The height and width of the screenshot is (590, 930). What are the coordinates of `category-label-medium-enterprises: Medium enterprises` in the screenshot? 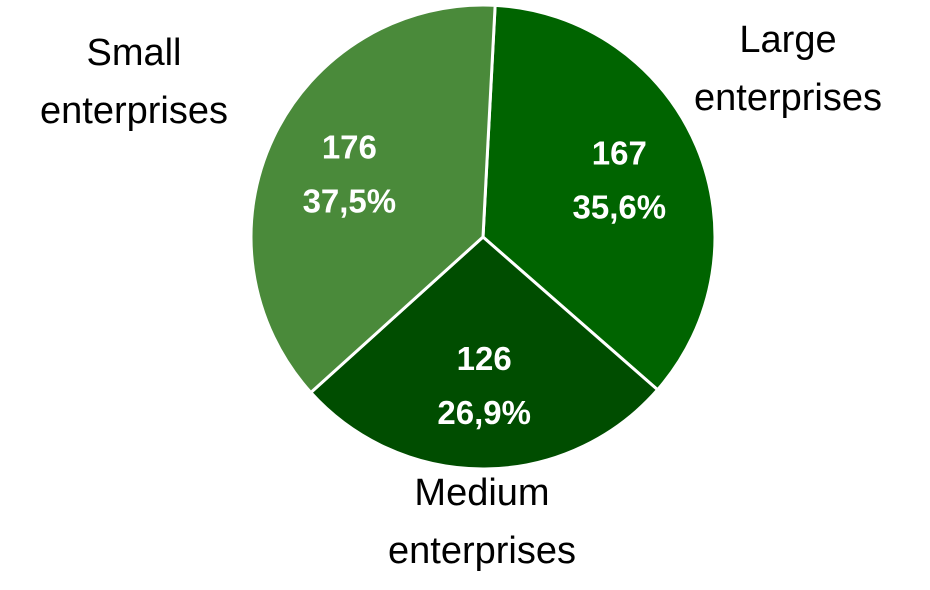 It's located at (482, 522).